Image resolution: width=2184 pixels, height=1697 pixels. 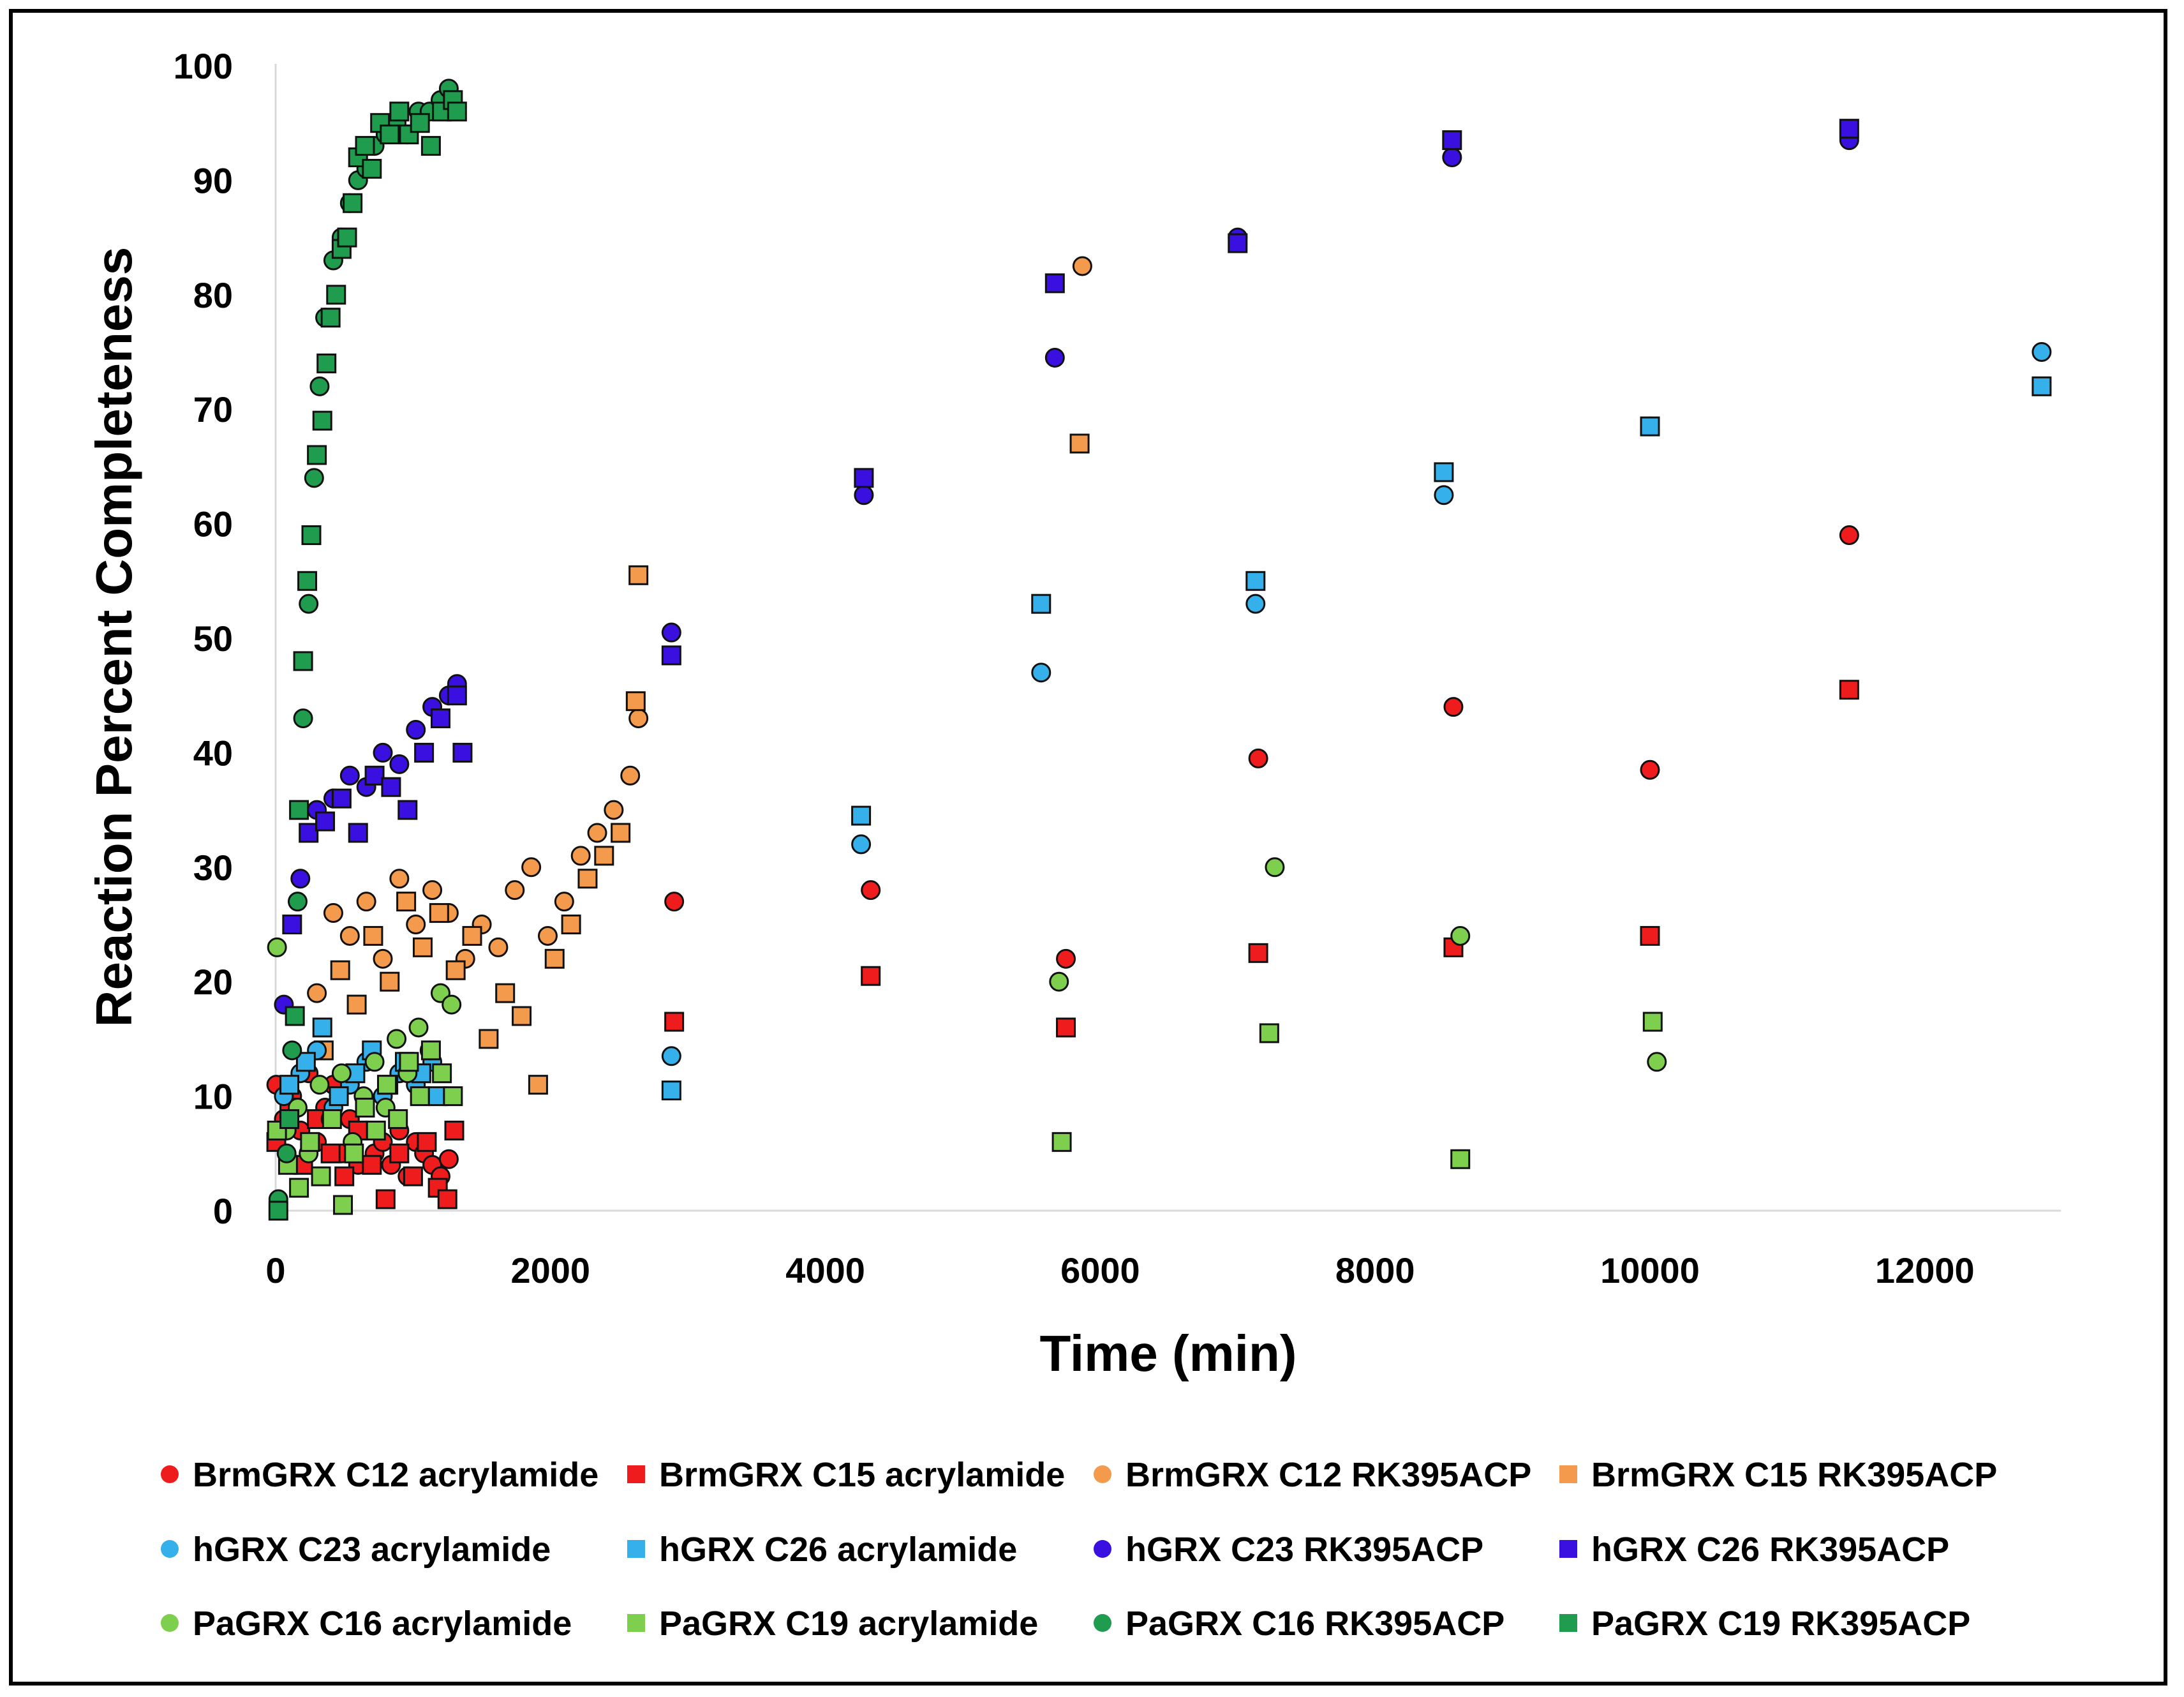 I want to click on y-tick-label: 100, so click(x=203, y=66).